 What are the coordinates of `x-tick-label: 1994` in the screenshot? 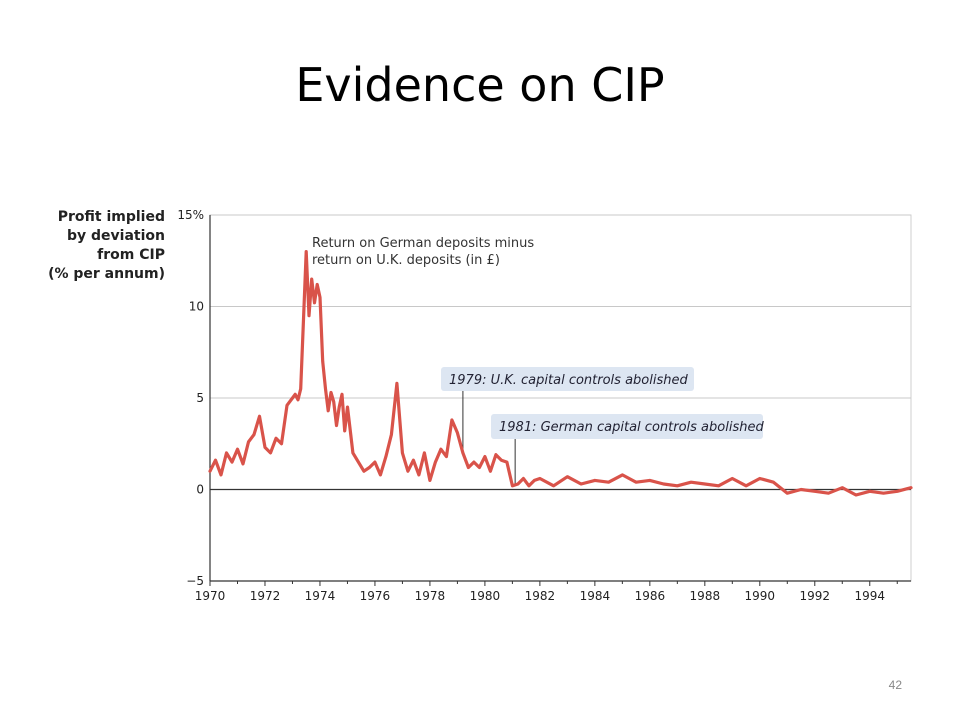 It's located at (869, 596).